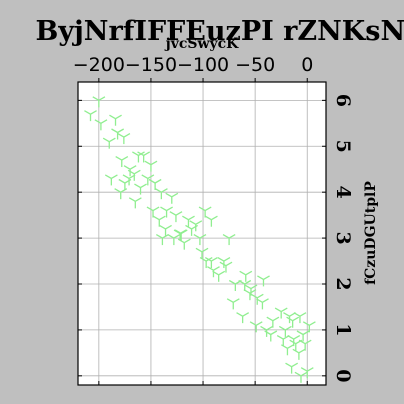 The image size is (404, 404). Describe the element at coordinates (343, 237) in the screenshot. I see `y-tick-label: 3` at that location.